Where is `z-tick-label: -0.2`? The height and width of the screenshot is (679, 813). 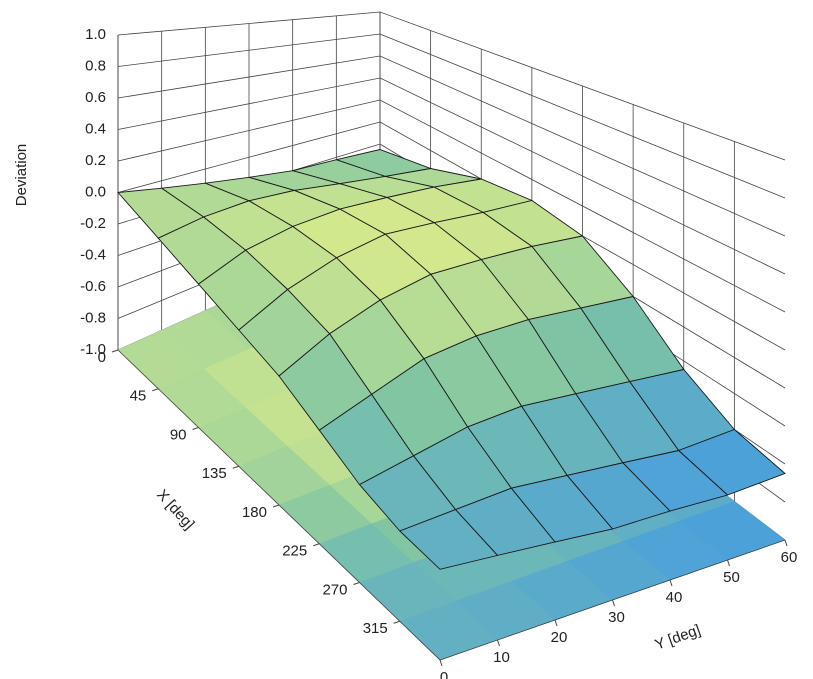
z-tick-label: -0.2 is located at coordinates (93, 223).